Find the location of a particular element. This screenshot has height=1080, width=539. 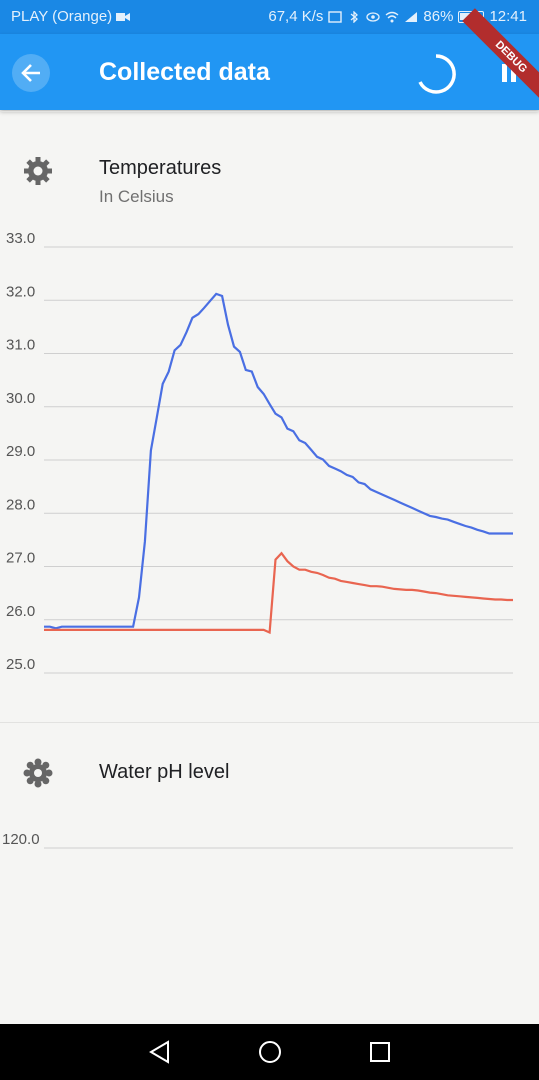

y-tick-label: 120.0 is located at coordinates (21, 839).